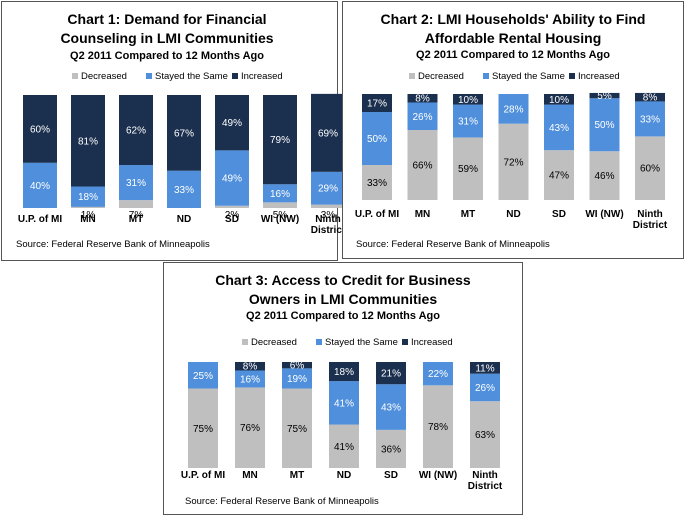  Describe the element at coordinates (136, 215) in the screenshot. I see `data-label-decreased-2: 7%` at that location.